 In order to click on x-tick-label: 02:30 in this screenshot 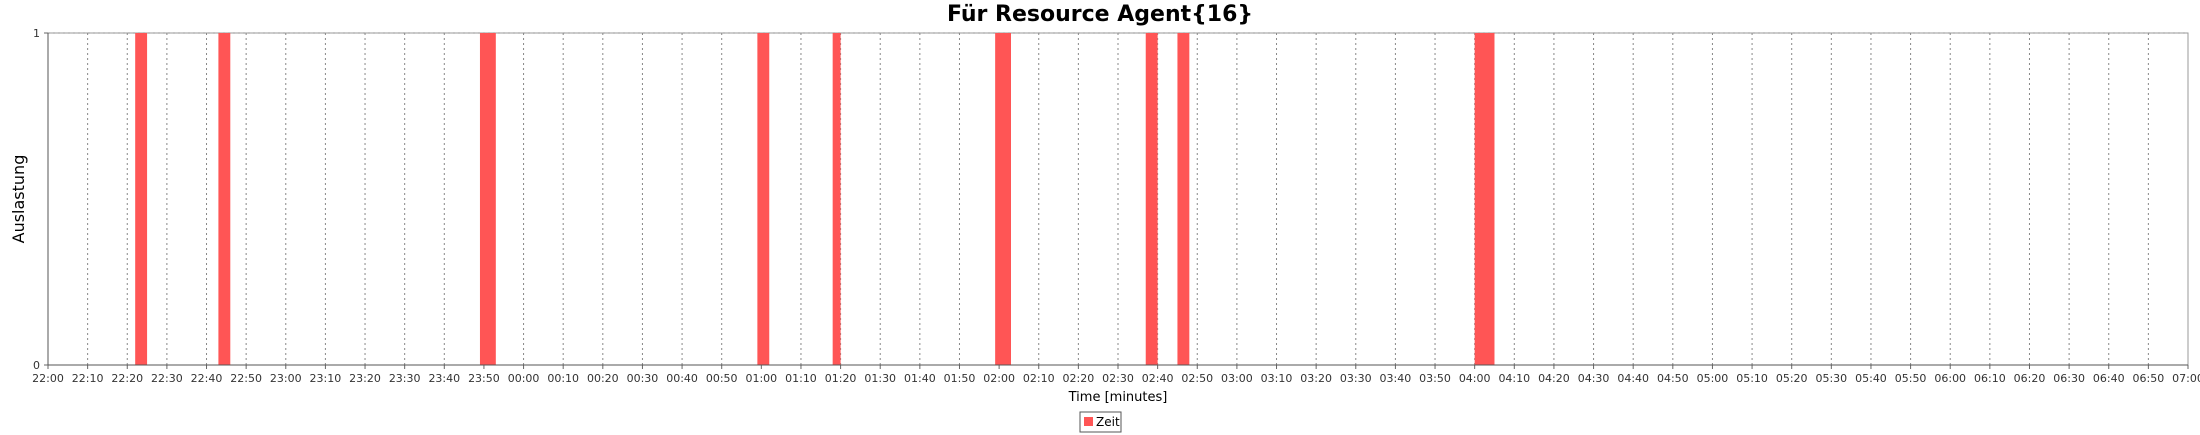, I will do `click(1118, 378)`.